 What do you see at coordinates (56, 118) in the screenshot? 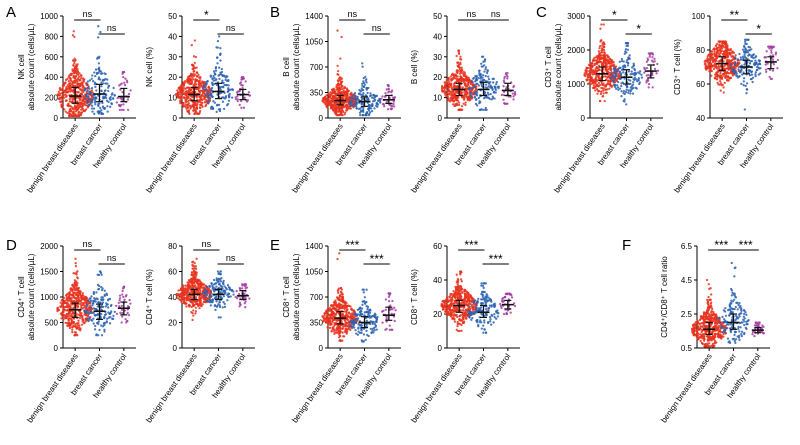
I see `y-tick-label: 0` at bounding box center [56, 118].